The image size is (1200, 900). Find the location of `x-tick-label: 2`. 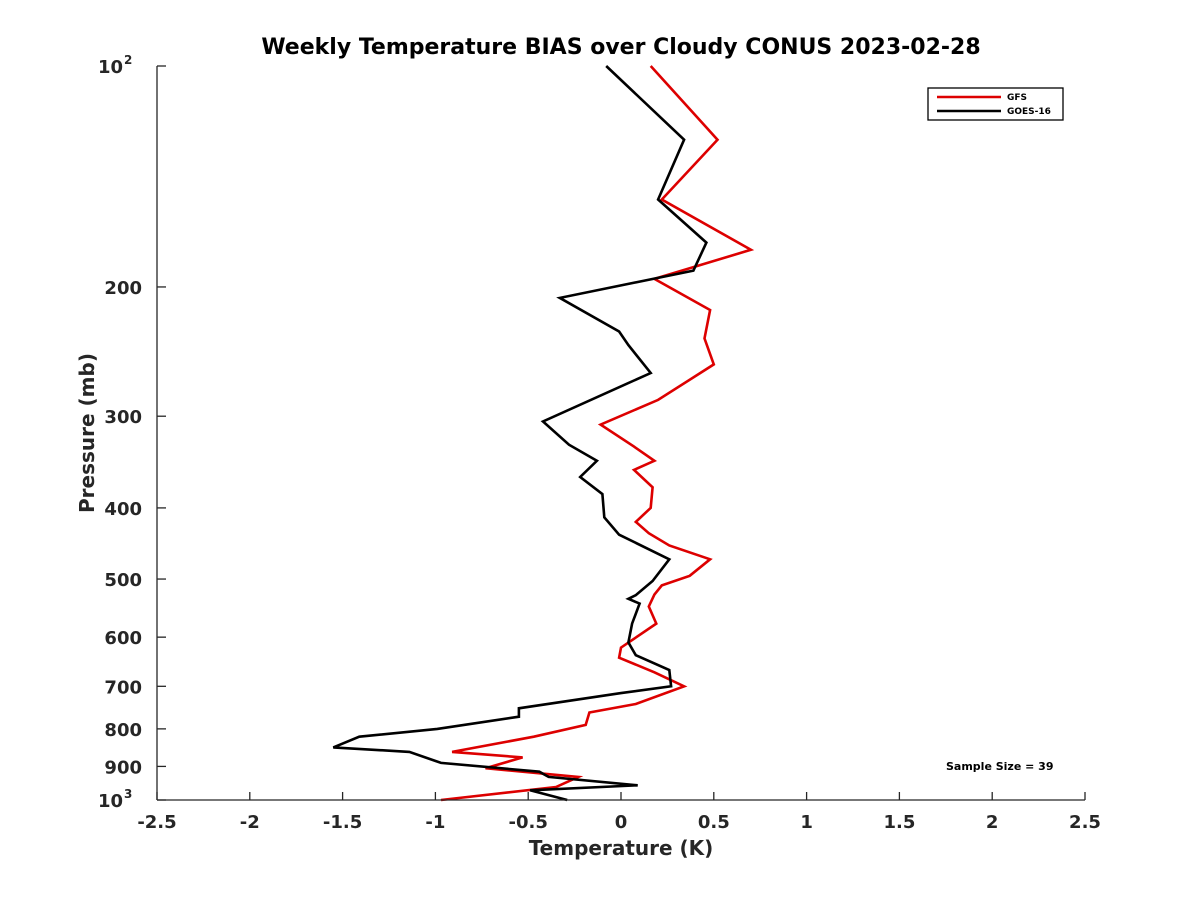

x-tick-label: 2 is located at coordinates (992, 822).